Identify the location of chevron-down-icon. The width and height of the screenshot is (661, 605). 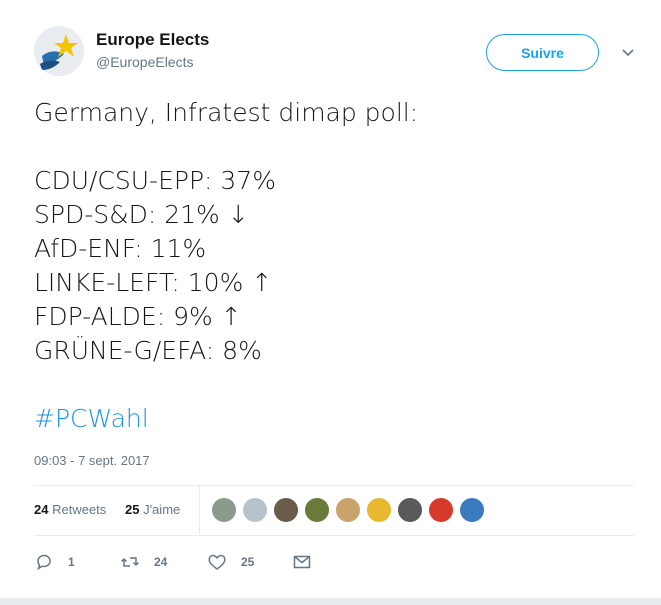
(628, 52).